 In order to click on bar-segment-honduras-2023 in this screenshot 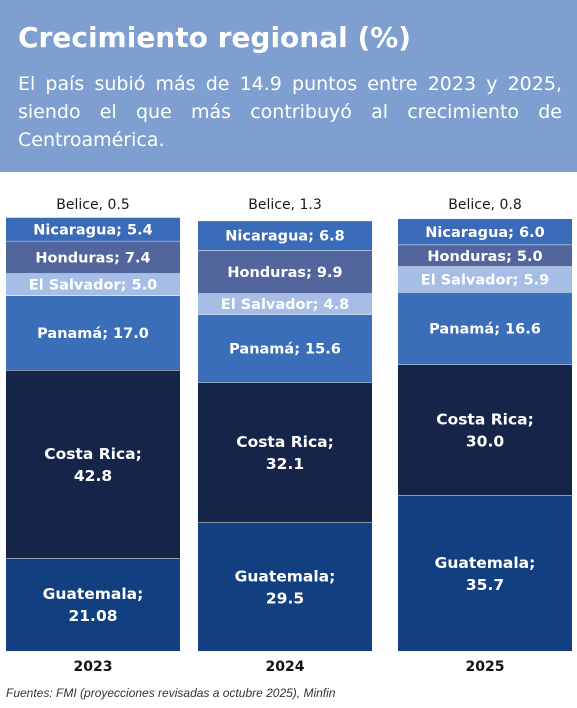, I will do `click(93, 257)`.